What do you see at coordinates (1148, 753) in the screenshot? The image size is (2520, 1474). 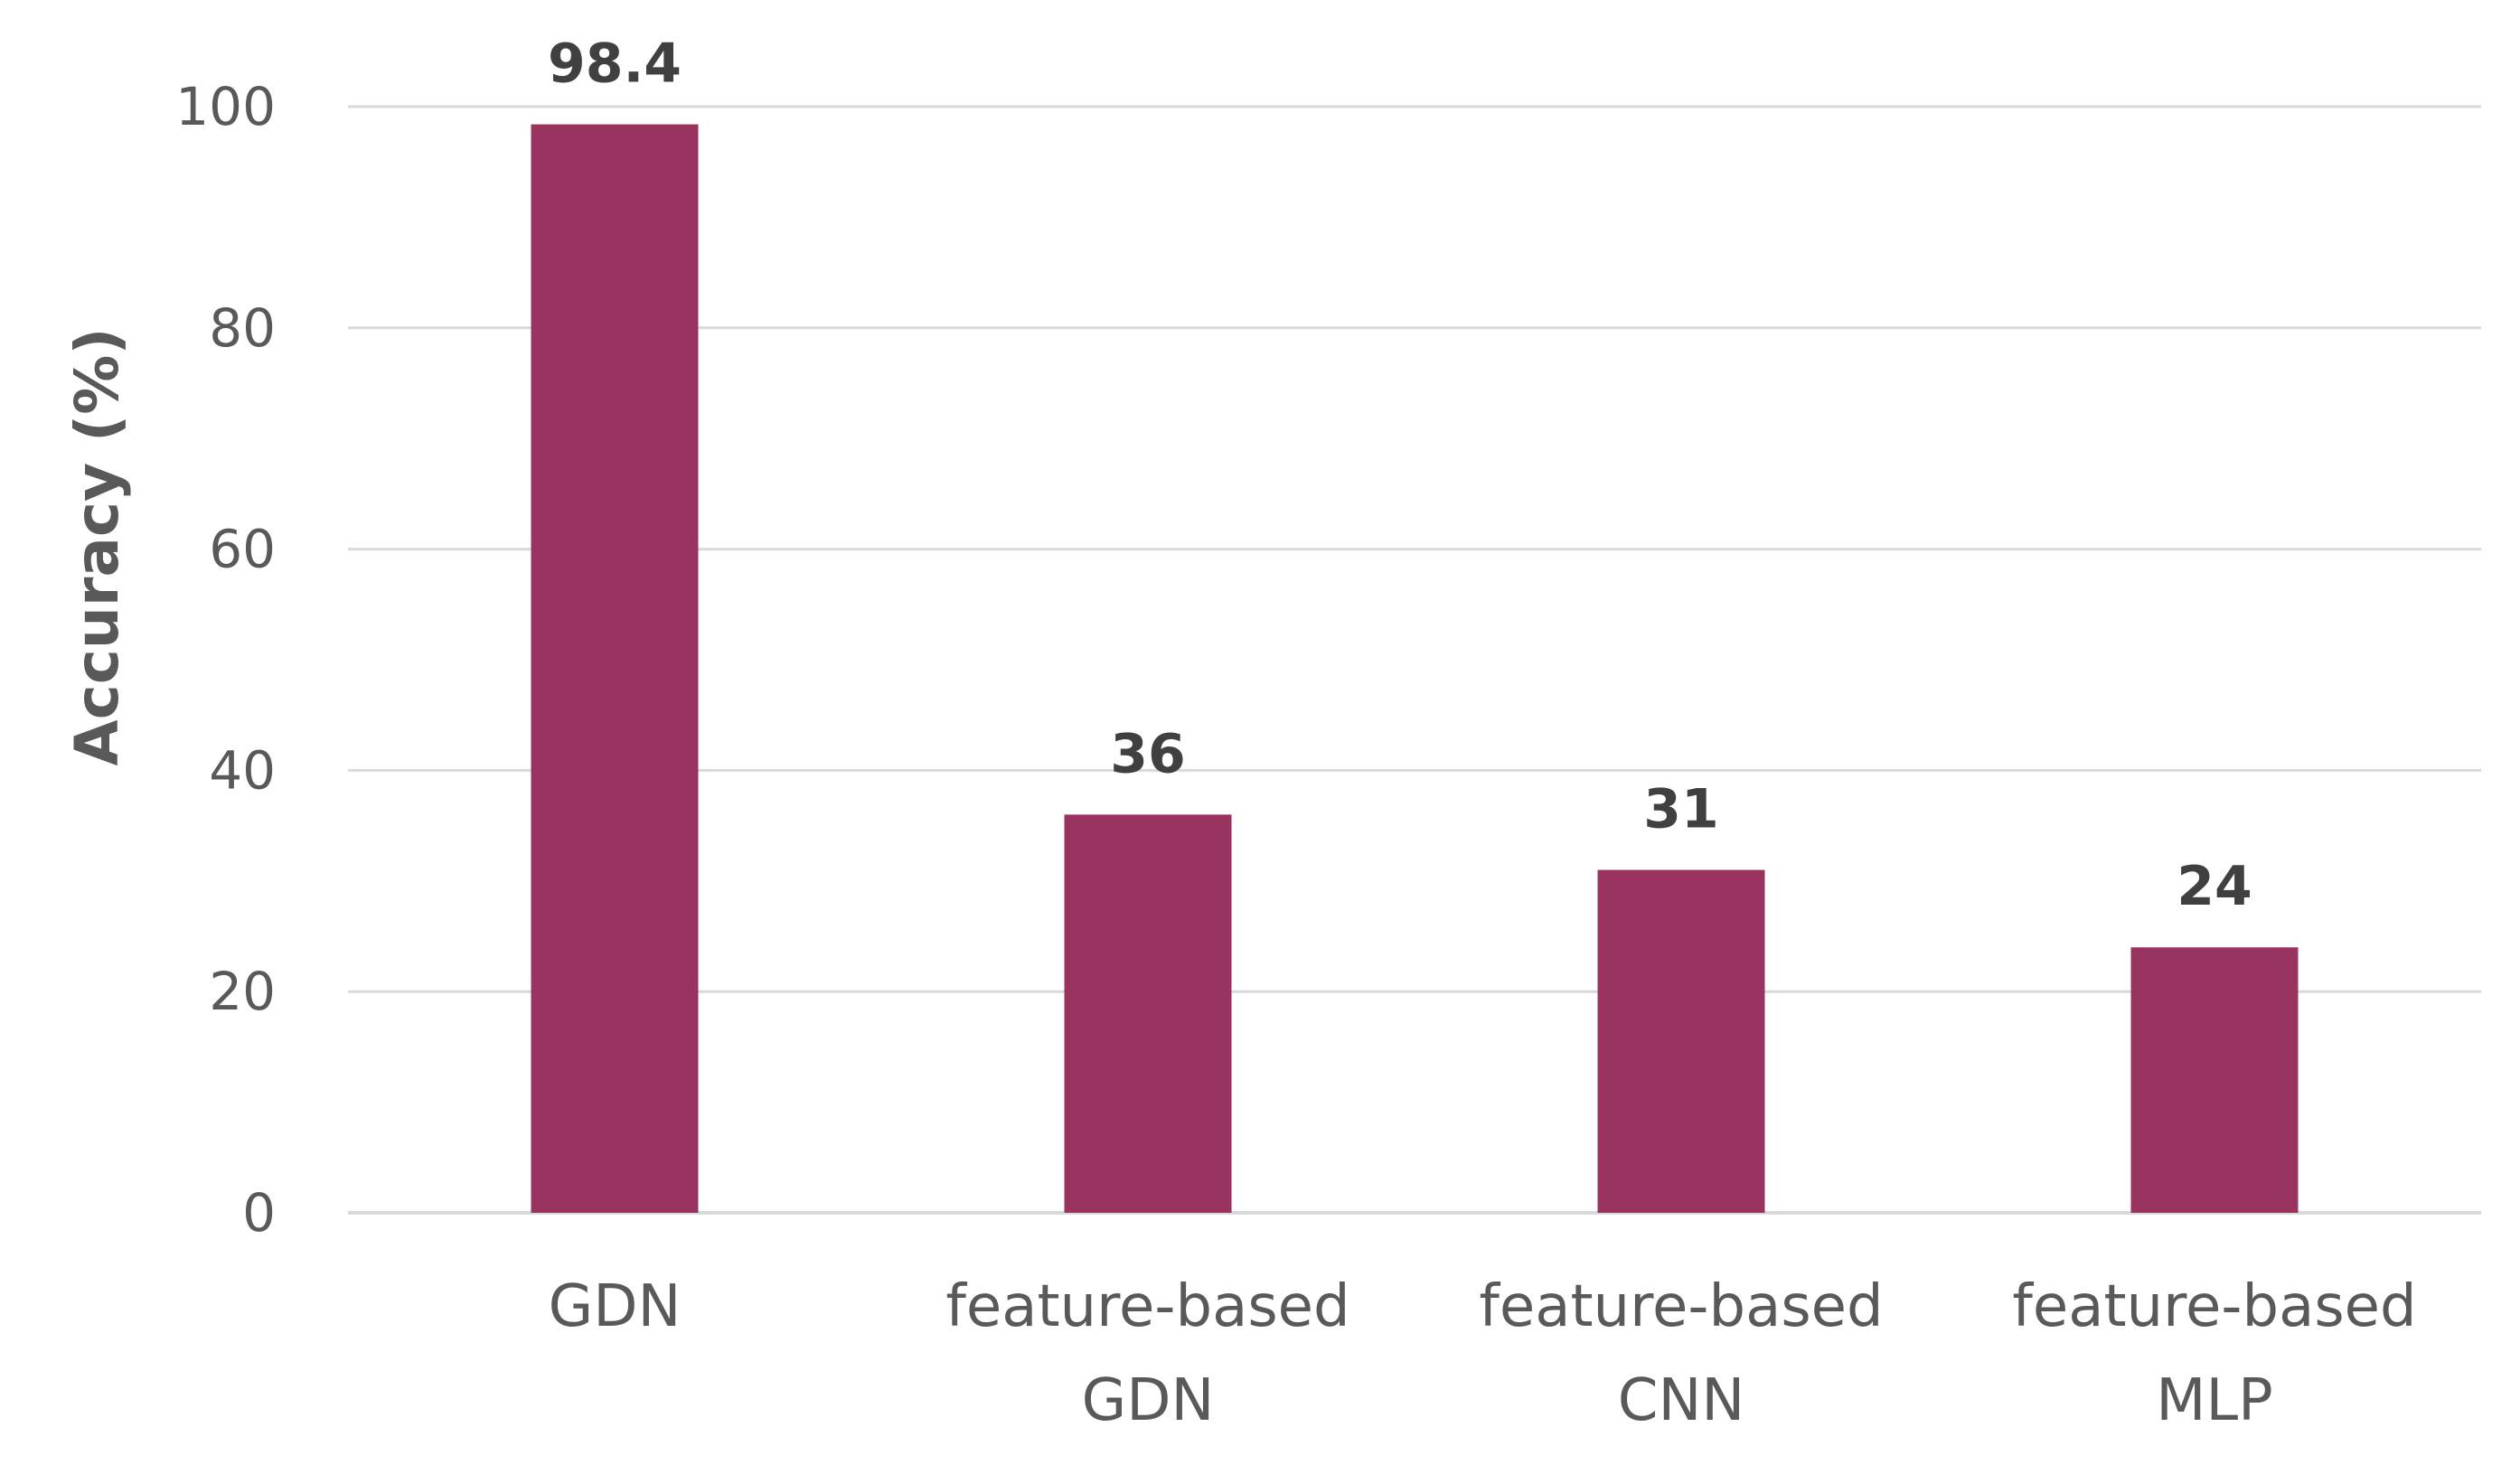 I see `data-label: 36` at bounding box center [1148, 753].